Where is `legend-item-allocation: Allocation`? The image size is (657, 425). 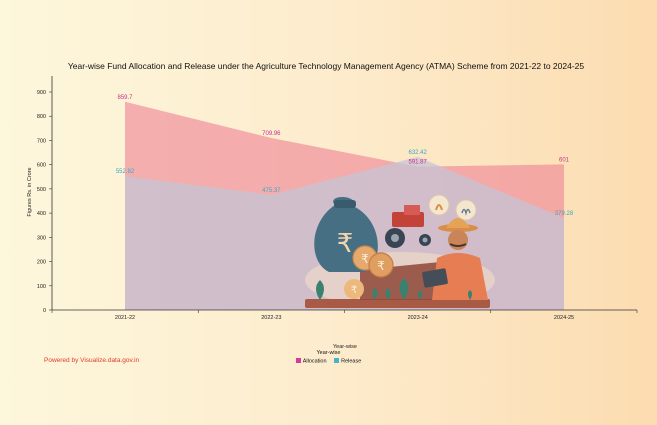 legend-item-allocation: Allocation is located at coordinates (311, 361).